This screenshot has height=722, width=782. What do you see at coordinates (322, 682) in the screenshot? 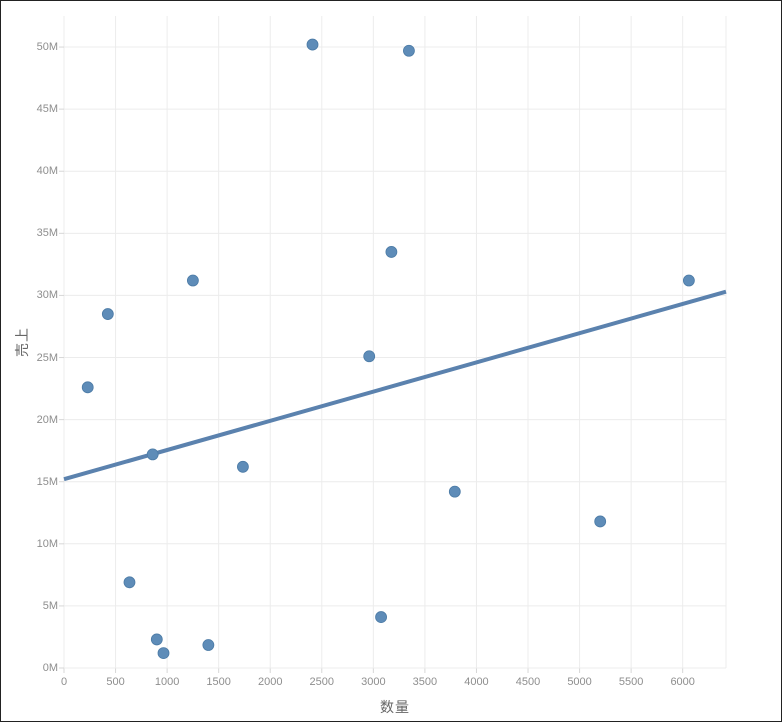
I see `x-tick-label: 2500` at bounding box center [322, 682].